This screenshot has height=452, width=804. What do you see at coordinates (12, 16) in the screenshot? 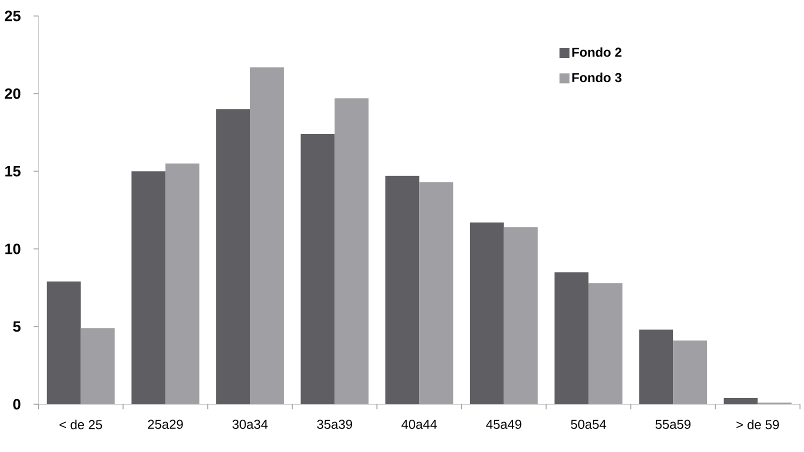
I see `y-tick-label: 25` at bounding box center [12, 16].